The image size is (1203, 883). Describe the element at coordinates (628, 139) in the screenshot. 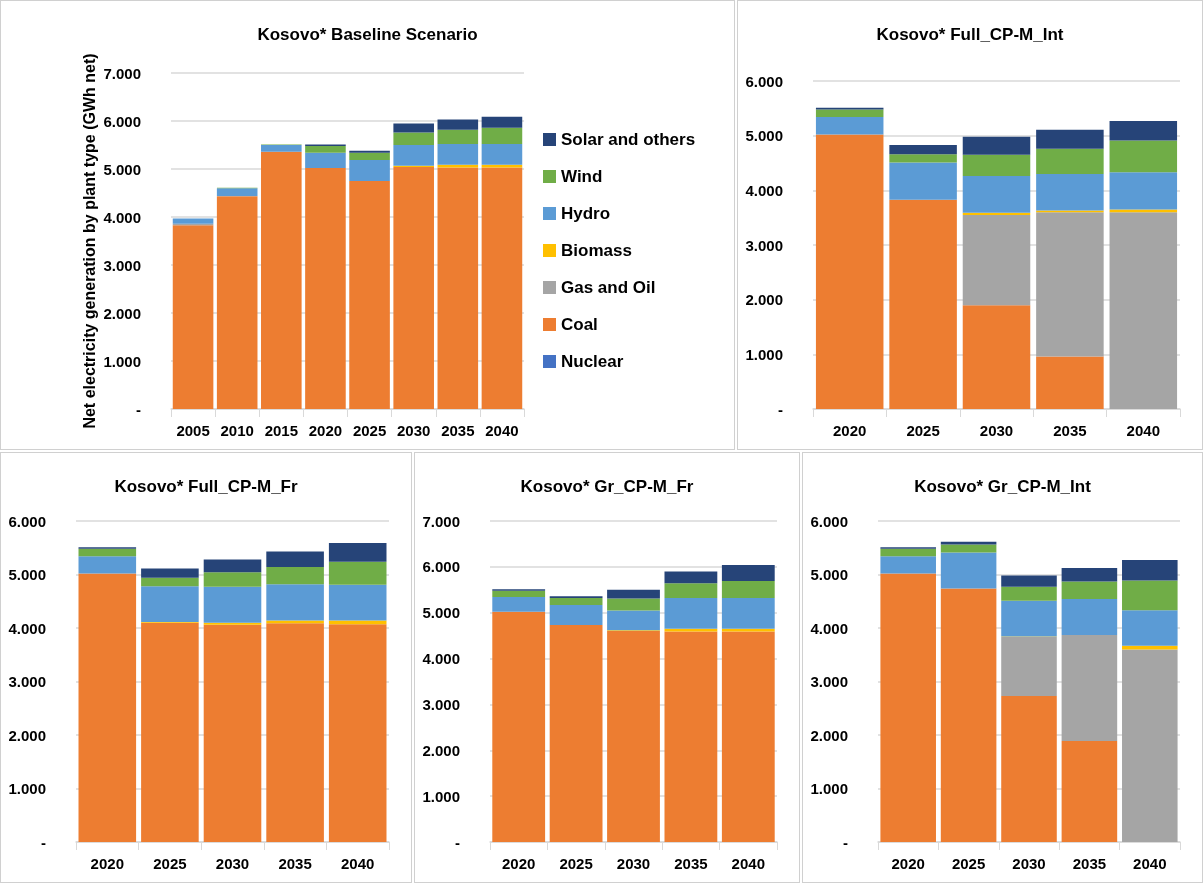

I see `legend-label: Solar and others` at that location.